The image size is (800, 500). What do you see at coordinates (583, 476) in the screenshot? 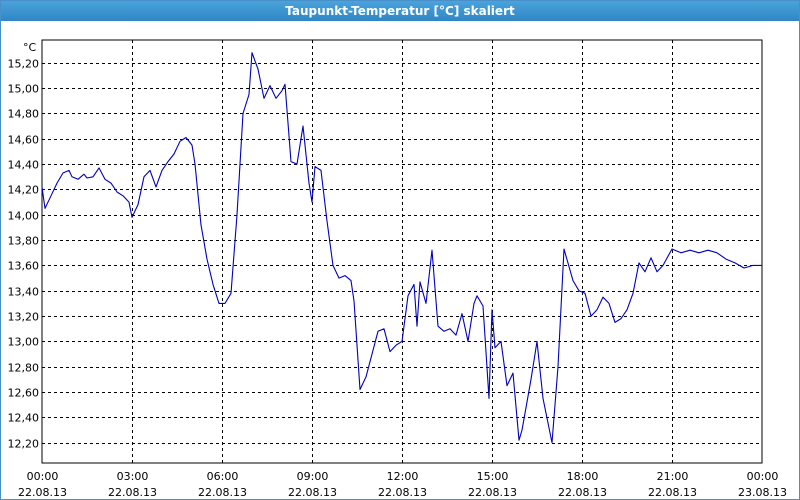
I see `x-tick-time-label: 18:00` at bounding box center [583, 476].